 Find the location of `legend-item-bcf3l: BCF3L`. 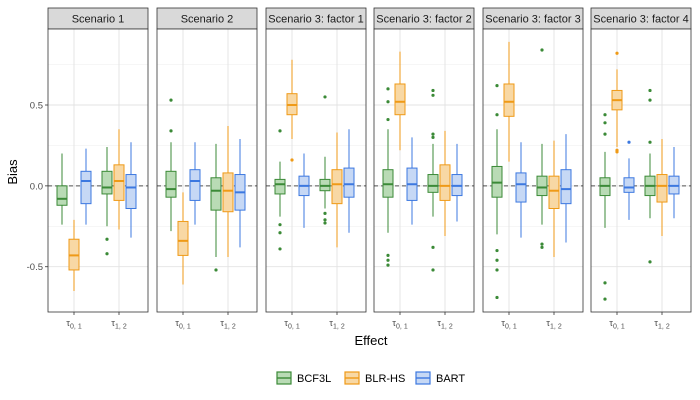

legend-item-bcf3l: BCF3L is located at coordinates (303, 378).